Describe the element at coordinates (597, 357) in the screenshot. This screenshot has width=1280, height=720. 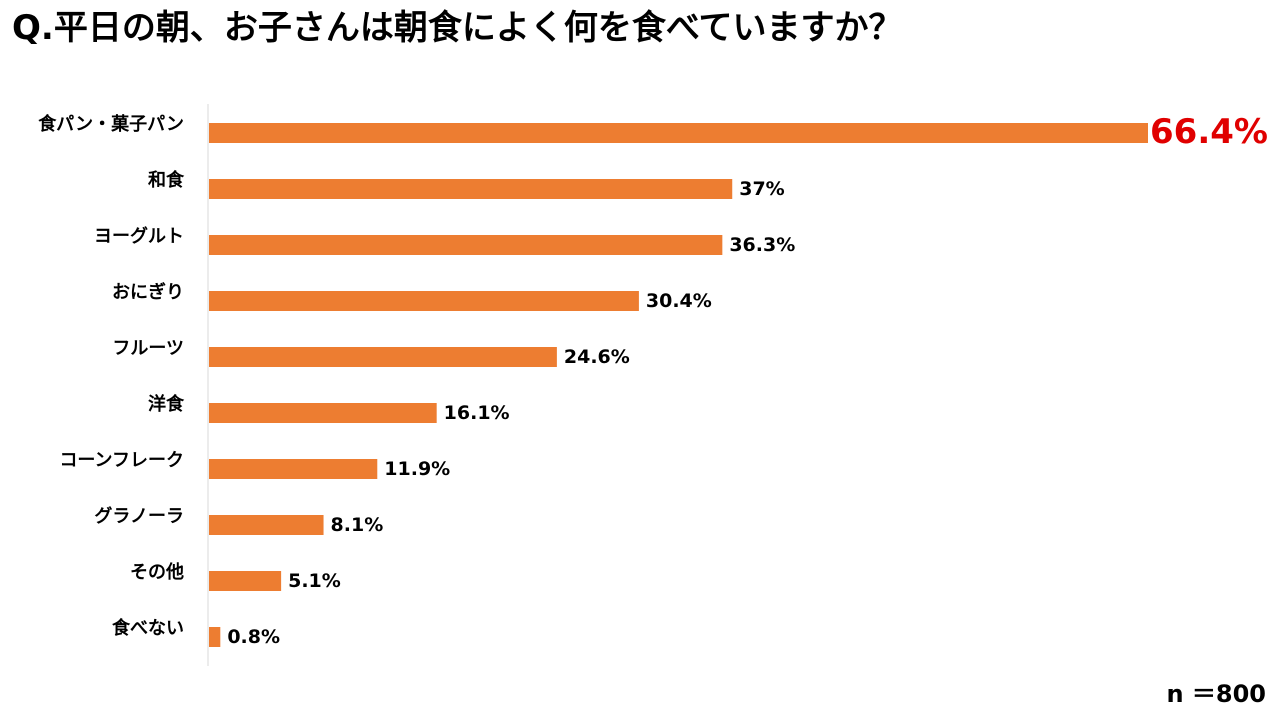
I see `value-label: 24.6%` at that location.